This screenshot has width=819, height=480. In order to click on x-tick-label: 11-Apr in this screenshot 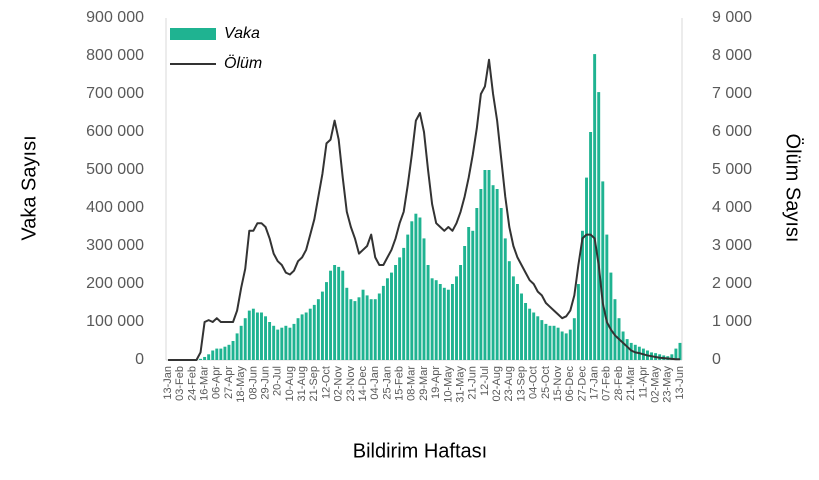, I will do `click(643, 382)`.